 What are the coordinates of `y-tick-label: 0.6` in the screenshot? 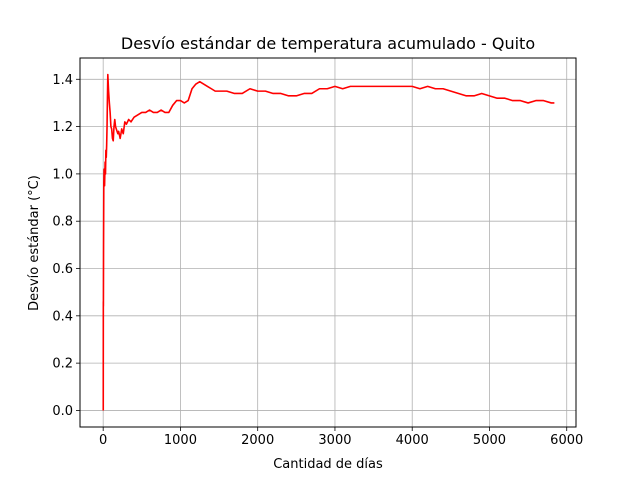 It's located at (62, 269).